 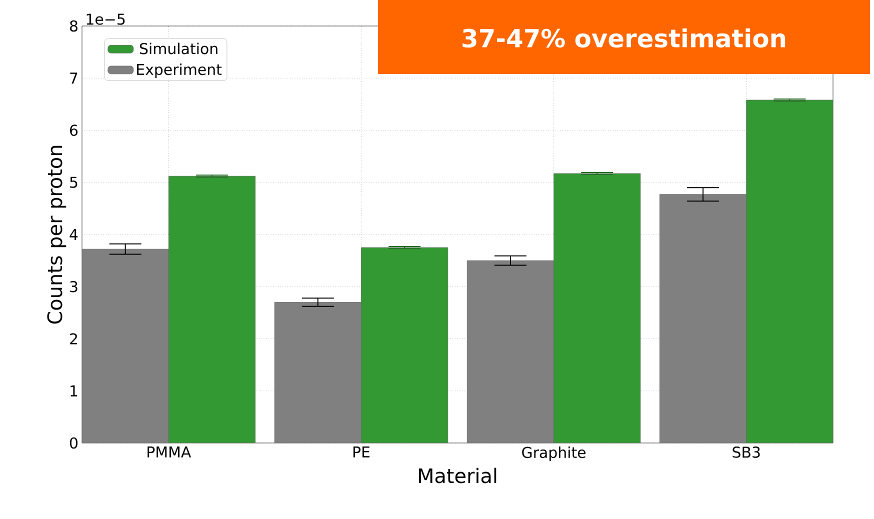 I want to click on x-tick-label: PE, so click(x=361, y=452).